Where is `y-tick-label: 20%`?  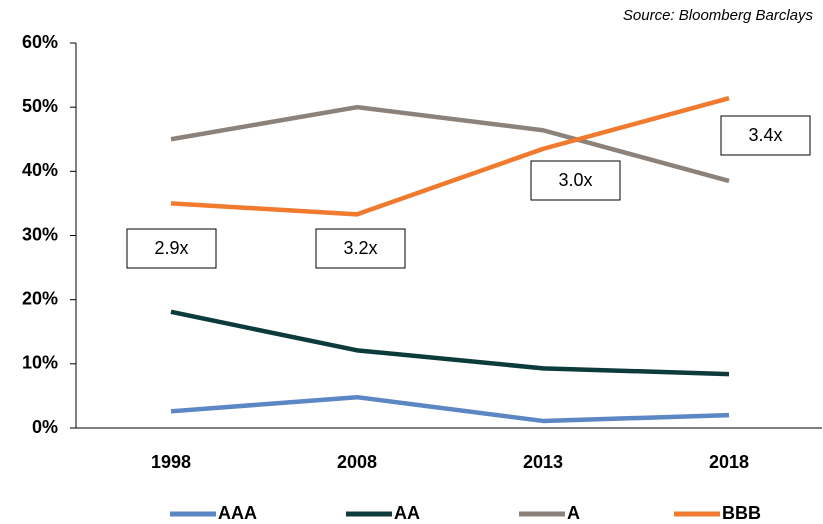 y-tick-label: 20% is located at coordinates (40, 298).